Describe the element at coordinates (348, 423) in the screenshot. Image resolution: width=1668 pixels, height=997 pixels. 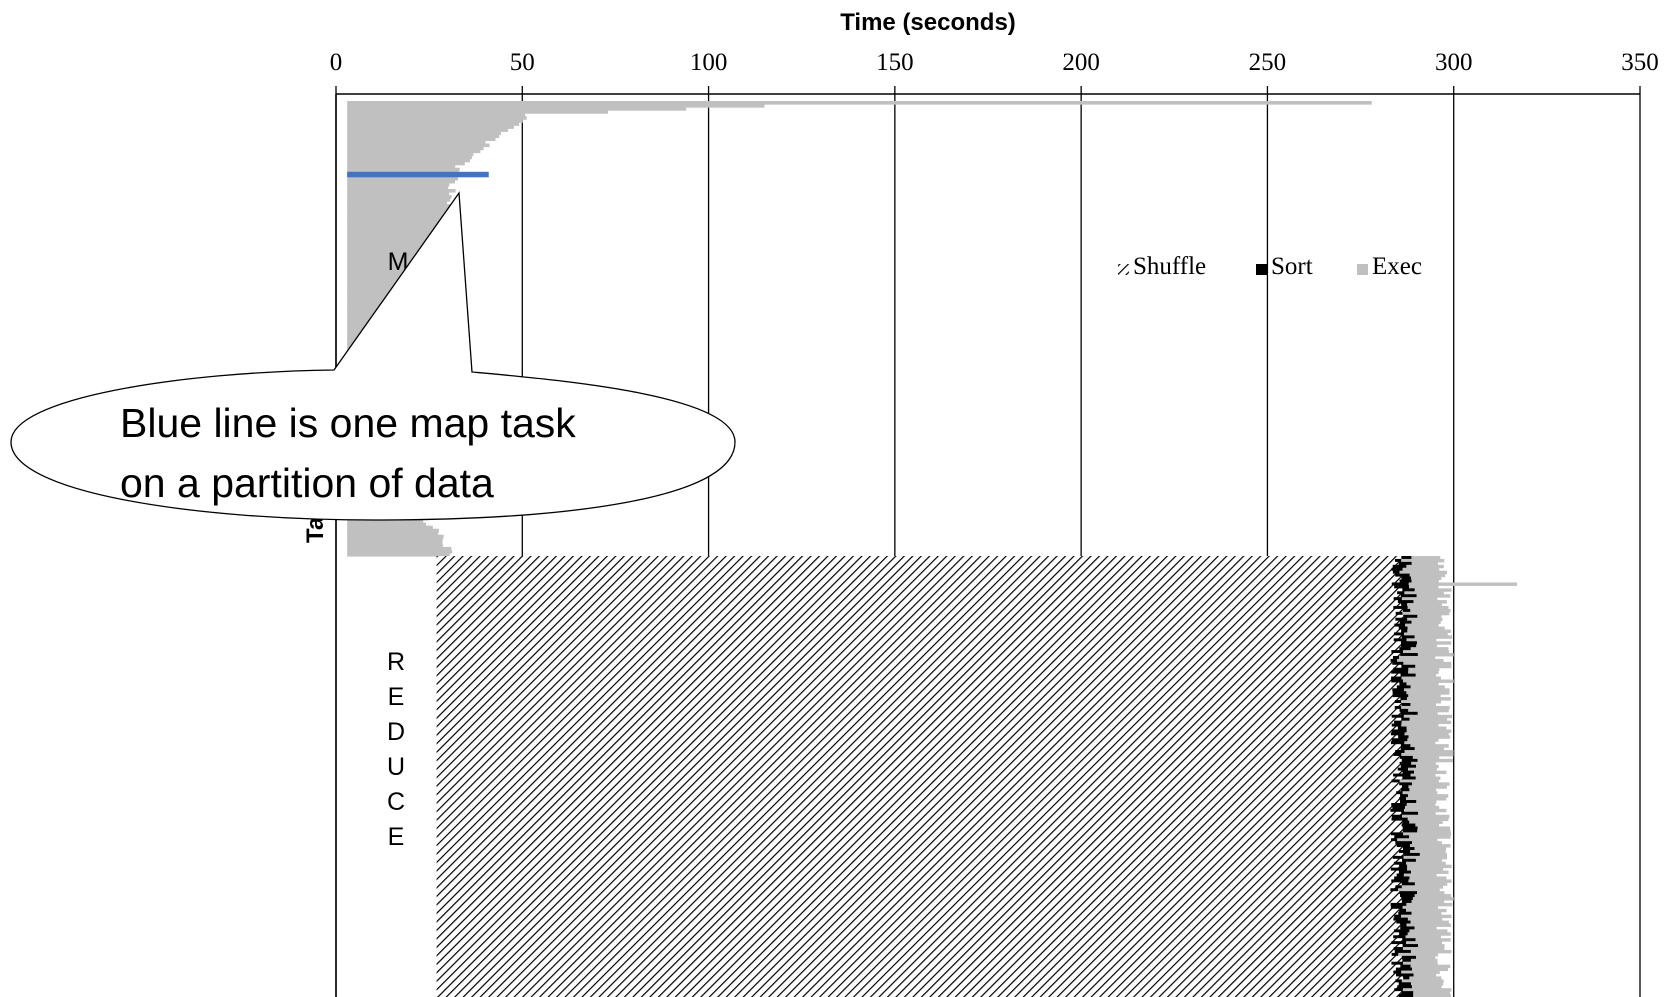
I see `callout-text-line-1: Blue line is one map task` at that location.